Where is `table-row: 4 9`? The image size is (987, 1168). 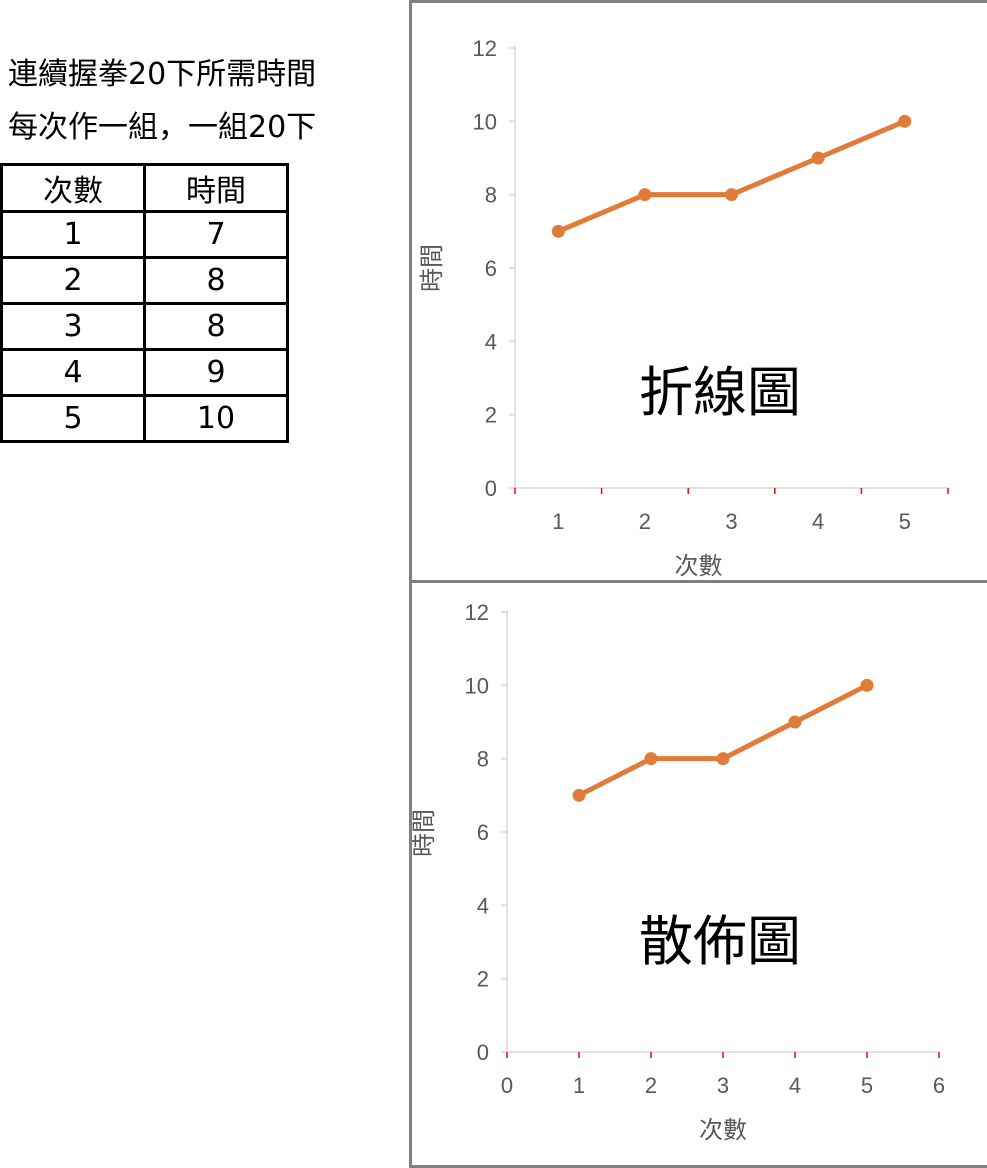 table-row: 4 9 is located at coordinates (144, 372).